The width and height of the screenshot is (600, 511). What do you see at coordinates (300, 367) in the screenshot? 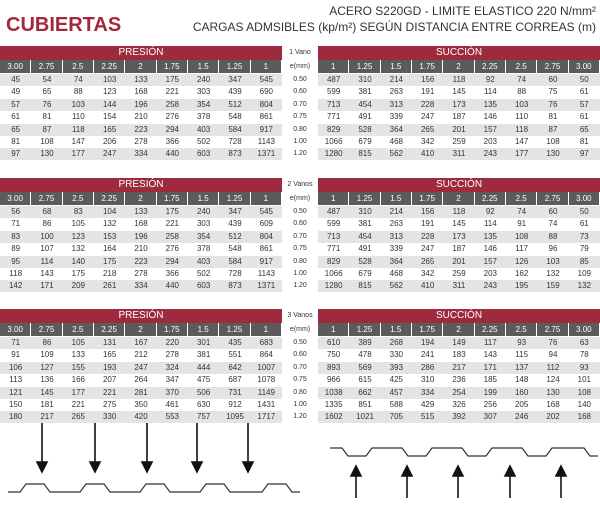
I see `thickness: 0.70` at bounding box center [300, 367].